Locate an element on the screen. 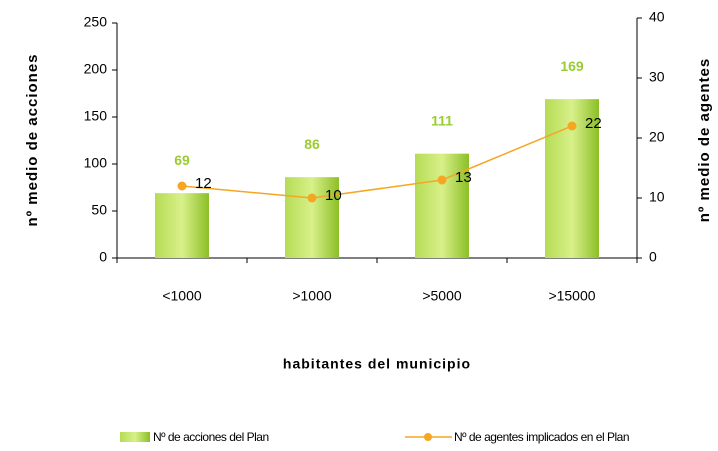  bar-value-label: 169 is located at coordinates (572, 66).